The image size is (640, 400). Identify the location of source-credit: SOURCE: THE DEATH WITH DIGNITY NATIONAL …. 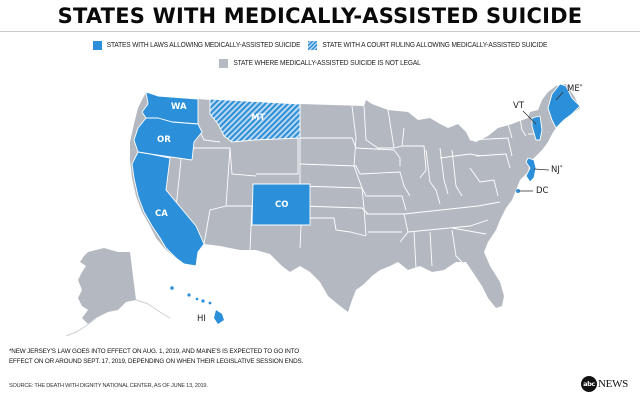
(108, 386).